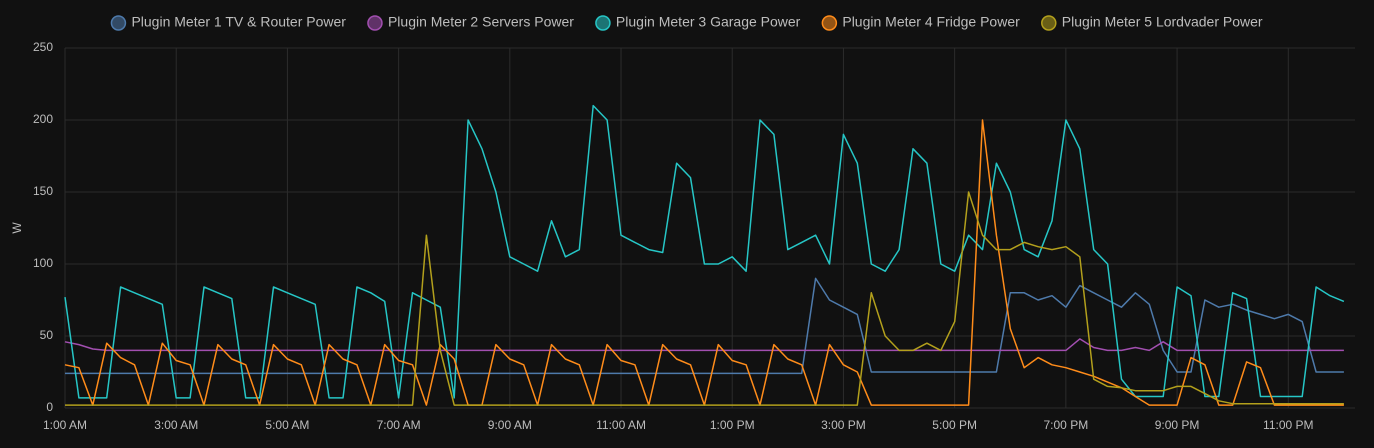  I want to click on x-tick-label: 5:00 AM, so click(287, 425).